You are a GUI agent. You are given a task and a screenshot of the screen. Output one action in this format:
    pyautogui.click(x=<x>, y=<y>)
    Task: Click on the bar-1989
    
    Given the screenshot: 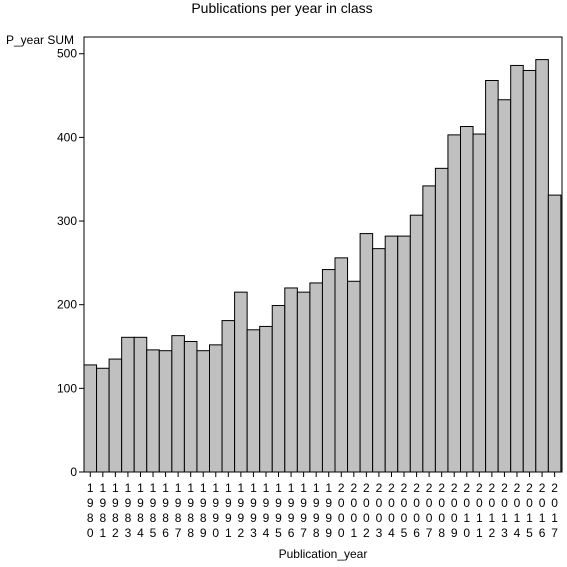 What is the action you would take?
    pyautogui.click(x=203, y=411)
    